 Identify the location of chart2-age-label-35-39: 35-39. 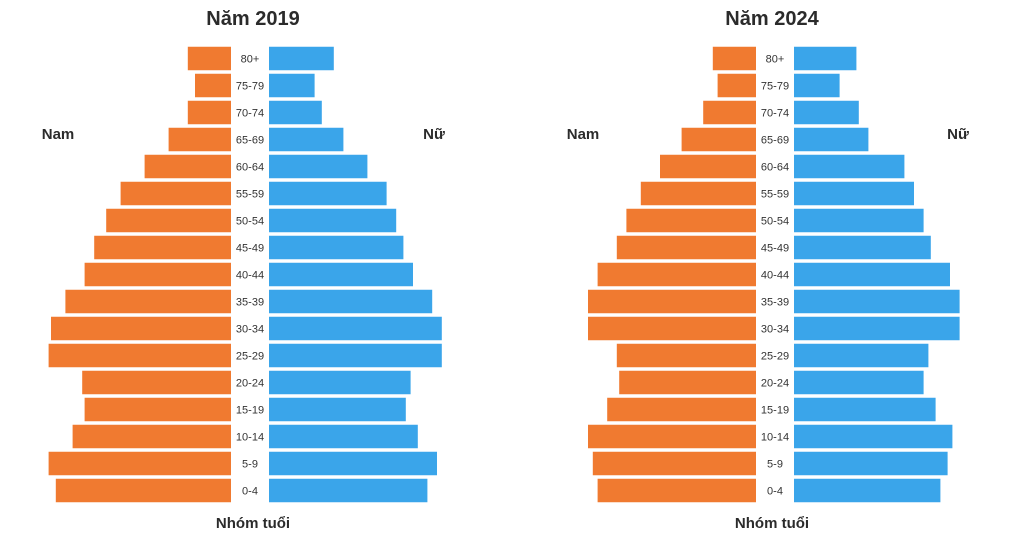
(775, 303).